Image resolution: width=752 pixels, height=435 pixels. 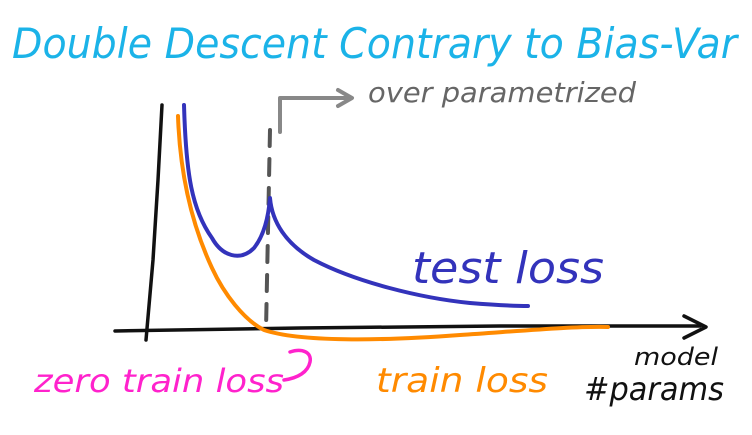 What do you see at coordinates (345, 98) in the screenshot?
I see `arrow-head-icon` at bounding box center [345, 98].